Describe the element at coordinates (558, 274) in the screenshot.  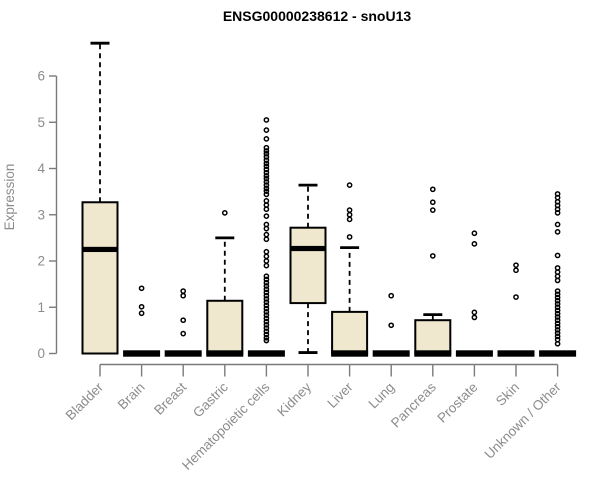
I see `box-unknown-other` at that location.